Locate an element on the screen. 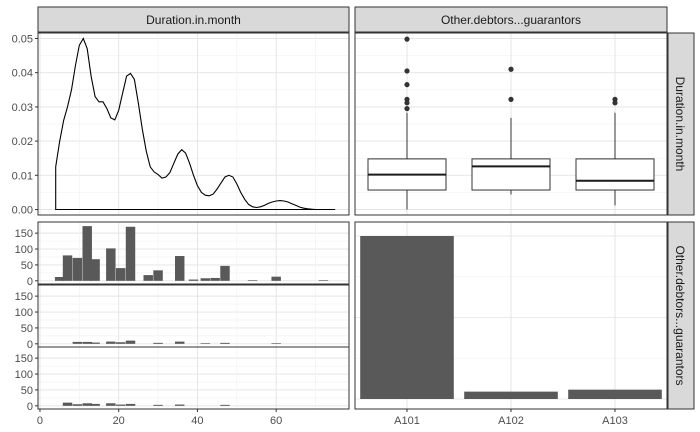 This screenshot has width=700, height=432. bar-a103 is located at coordinates (615, 394).